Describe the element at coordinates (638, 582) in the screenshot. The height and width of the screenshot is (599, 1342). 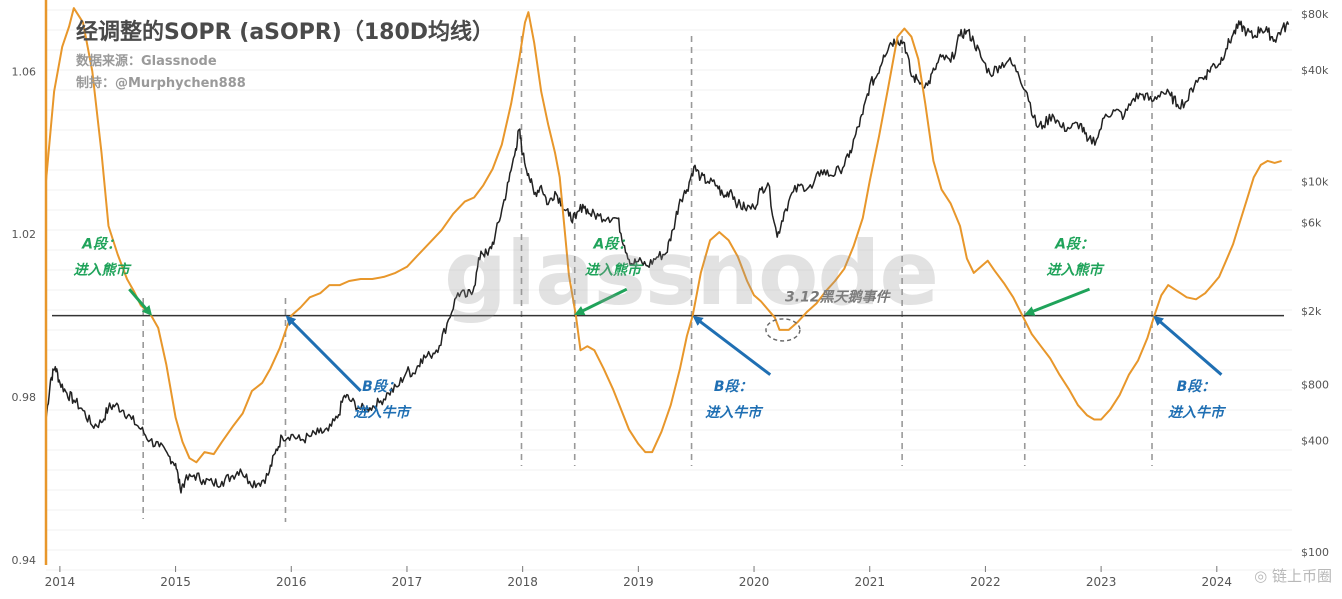
I see `x-tick-label: 2019` at that location.